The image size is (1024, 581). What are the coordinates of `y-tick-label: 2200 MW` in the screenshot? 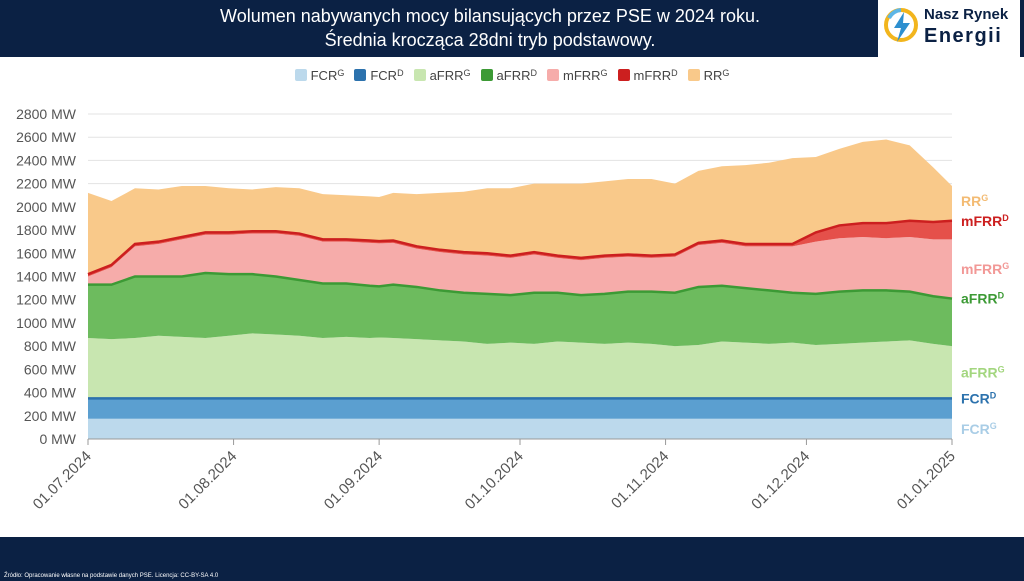 It's located at (46, 184).